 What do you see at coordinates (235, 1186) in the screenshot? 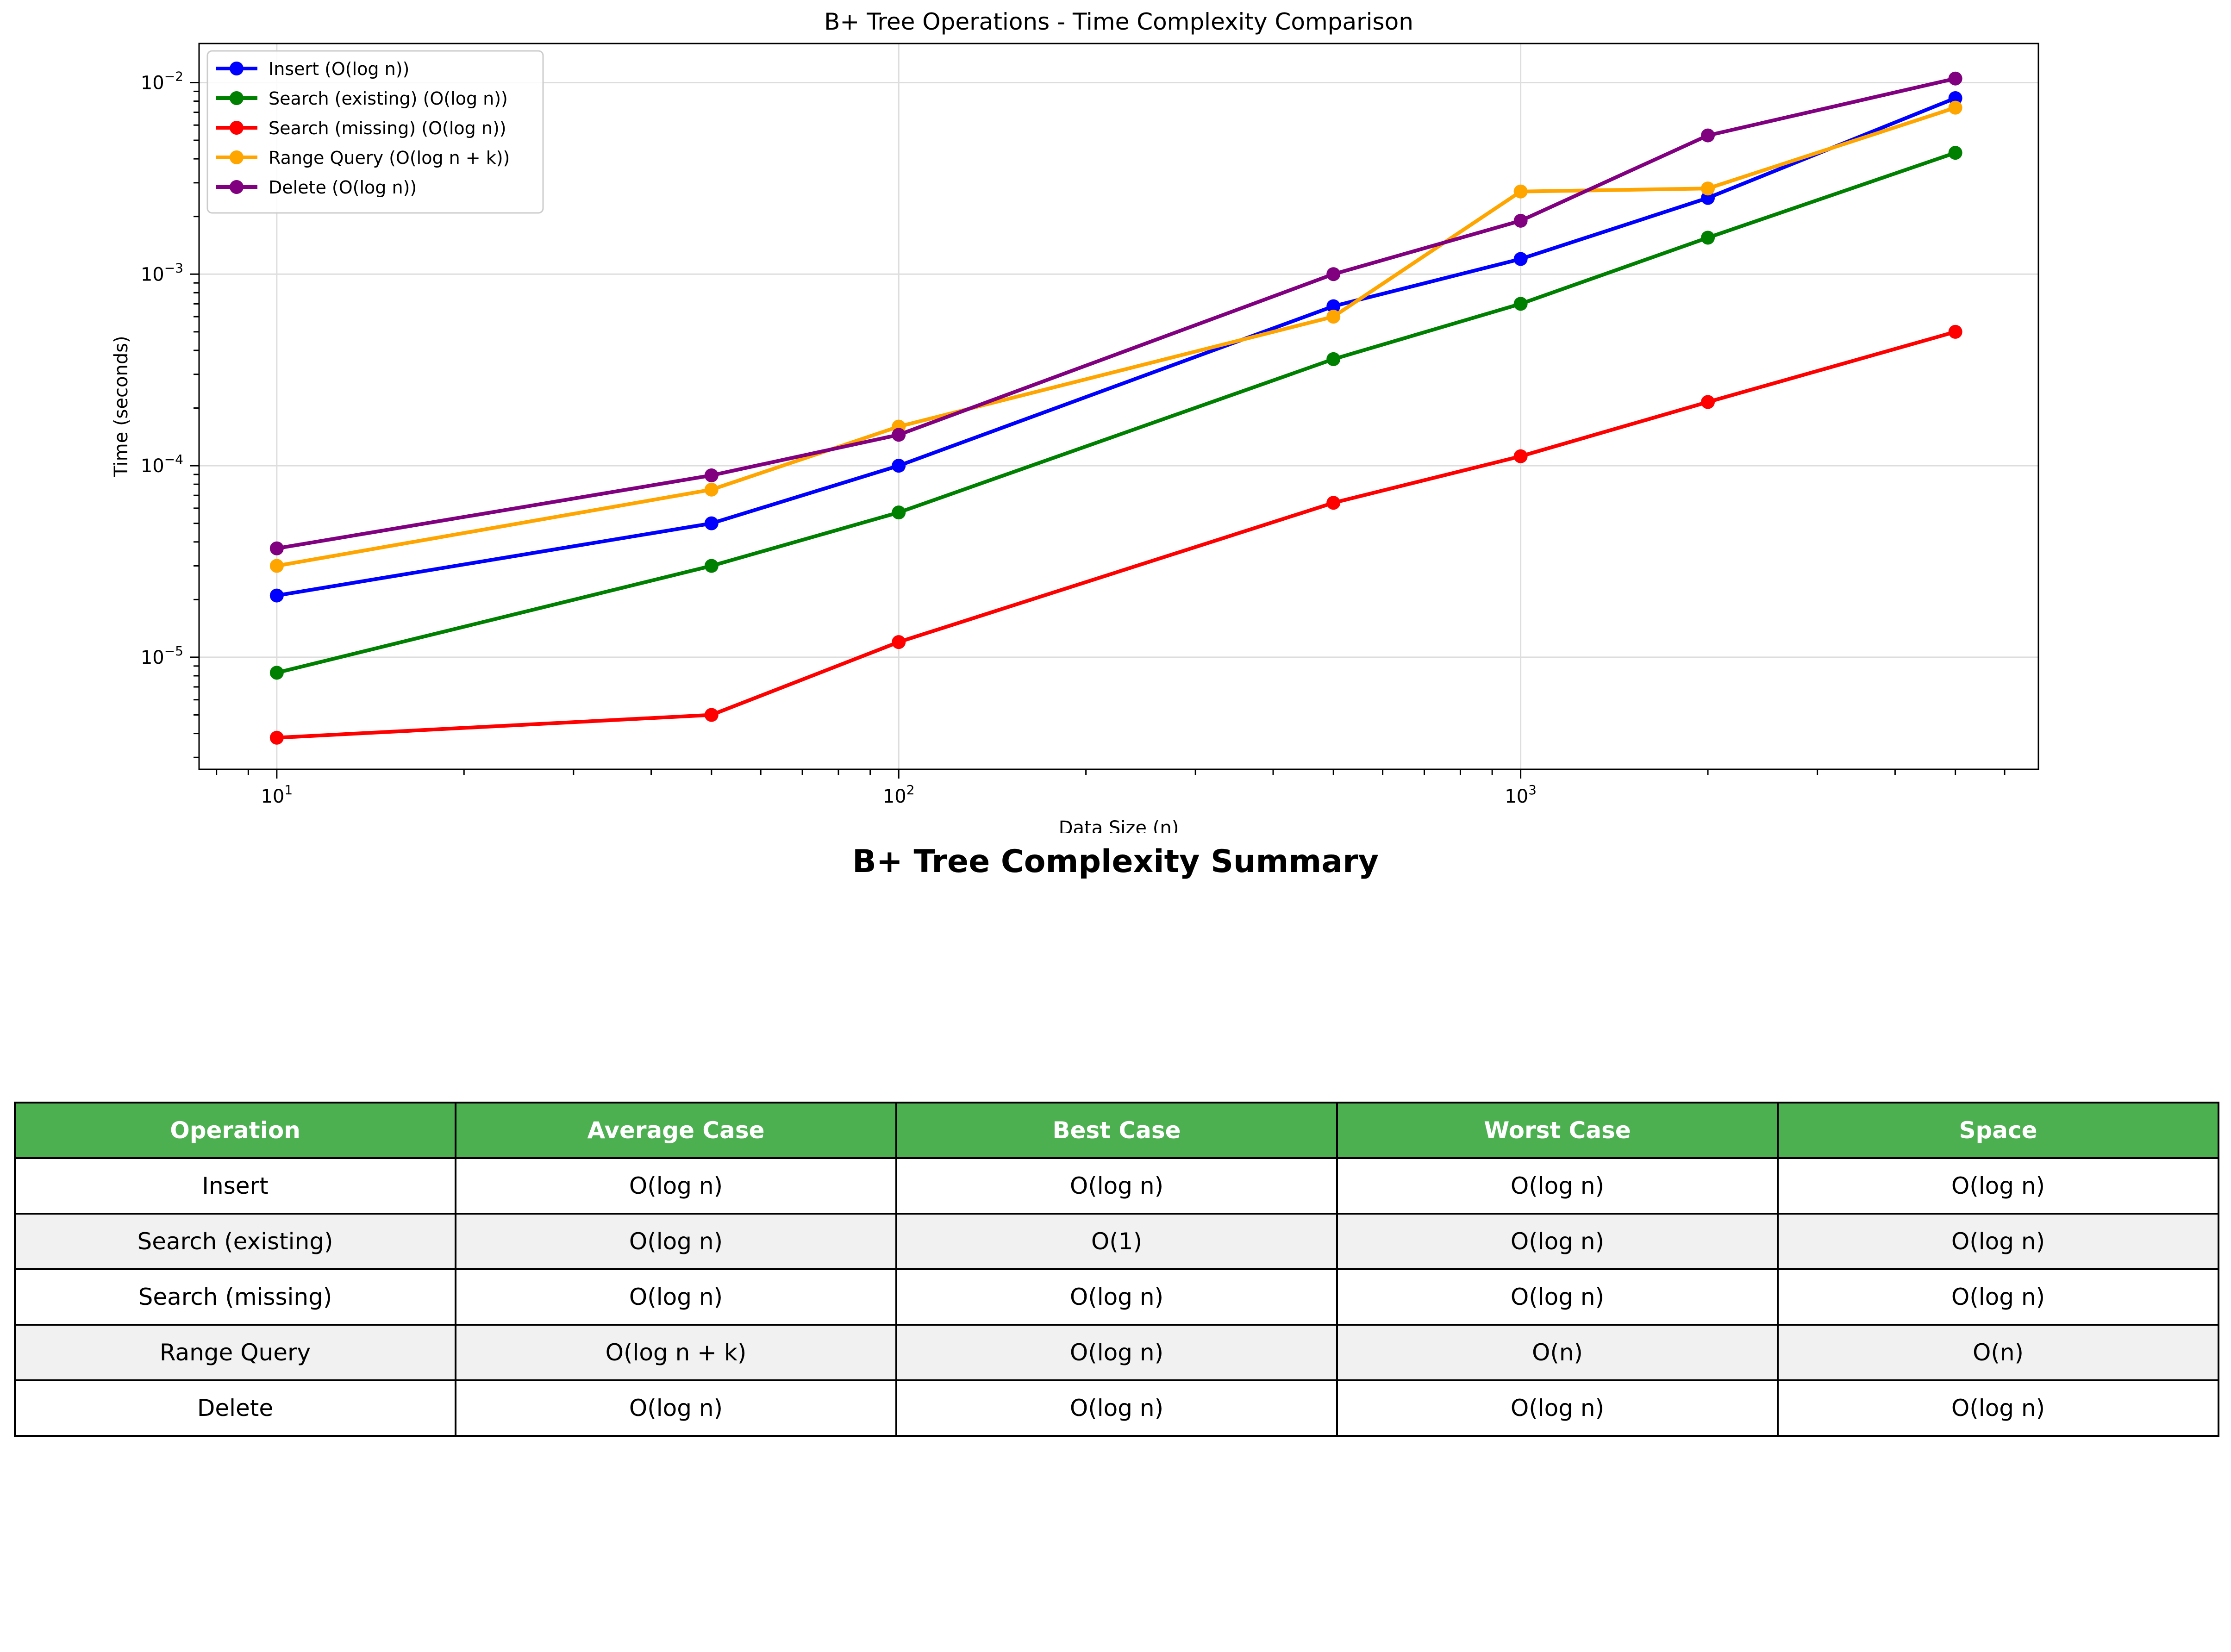
I see `table-cell: Insert` at bounding box center [235, 1186].